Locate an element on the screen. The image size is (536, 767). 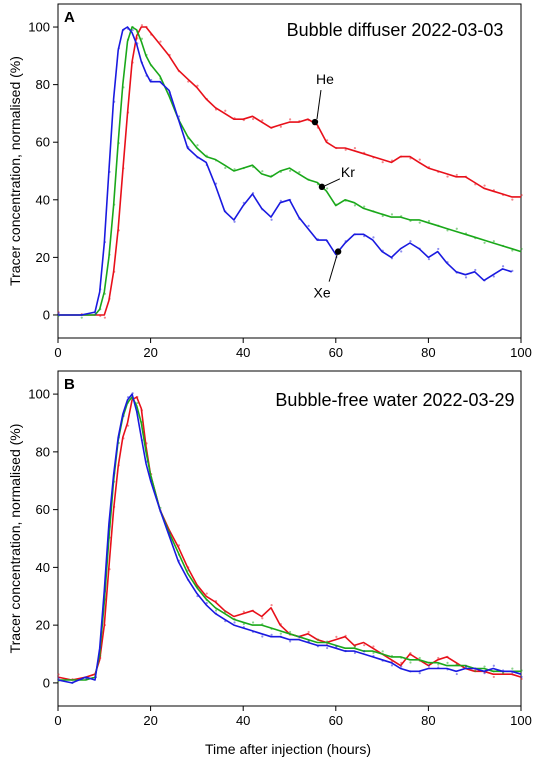
panel-label: B is located at coordinates (69, 384).